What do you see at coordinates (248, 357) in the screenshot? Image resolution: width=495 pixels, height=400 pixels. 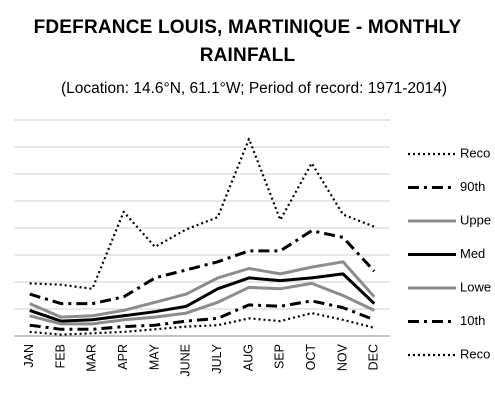 I see `x-tick-label: AUG` at bounding box center [248, 357].